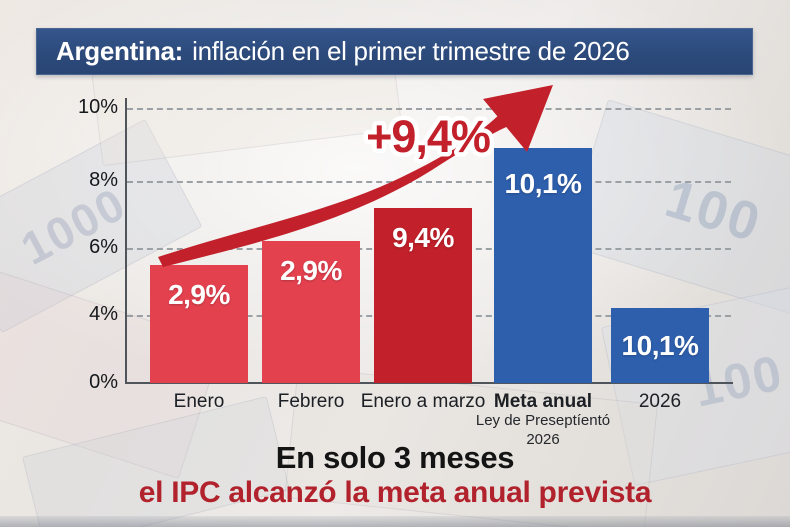 The width and height of the screenshot is (790, 527). I want to click on y-tick-label: 10%, so click(97, 107).